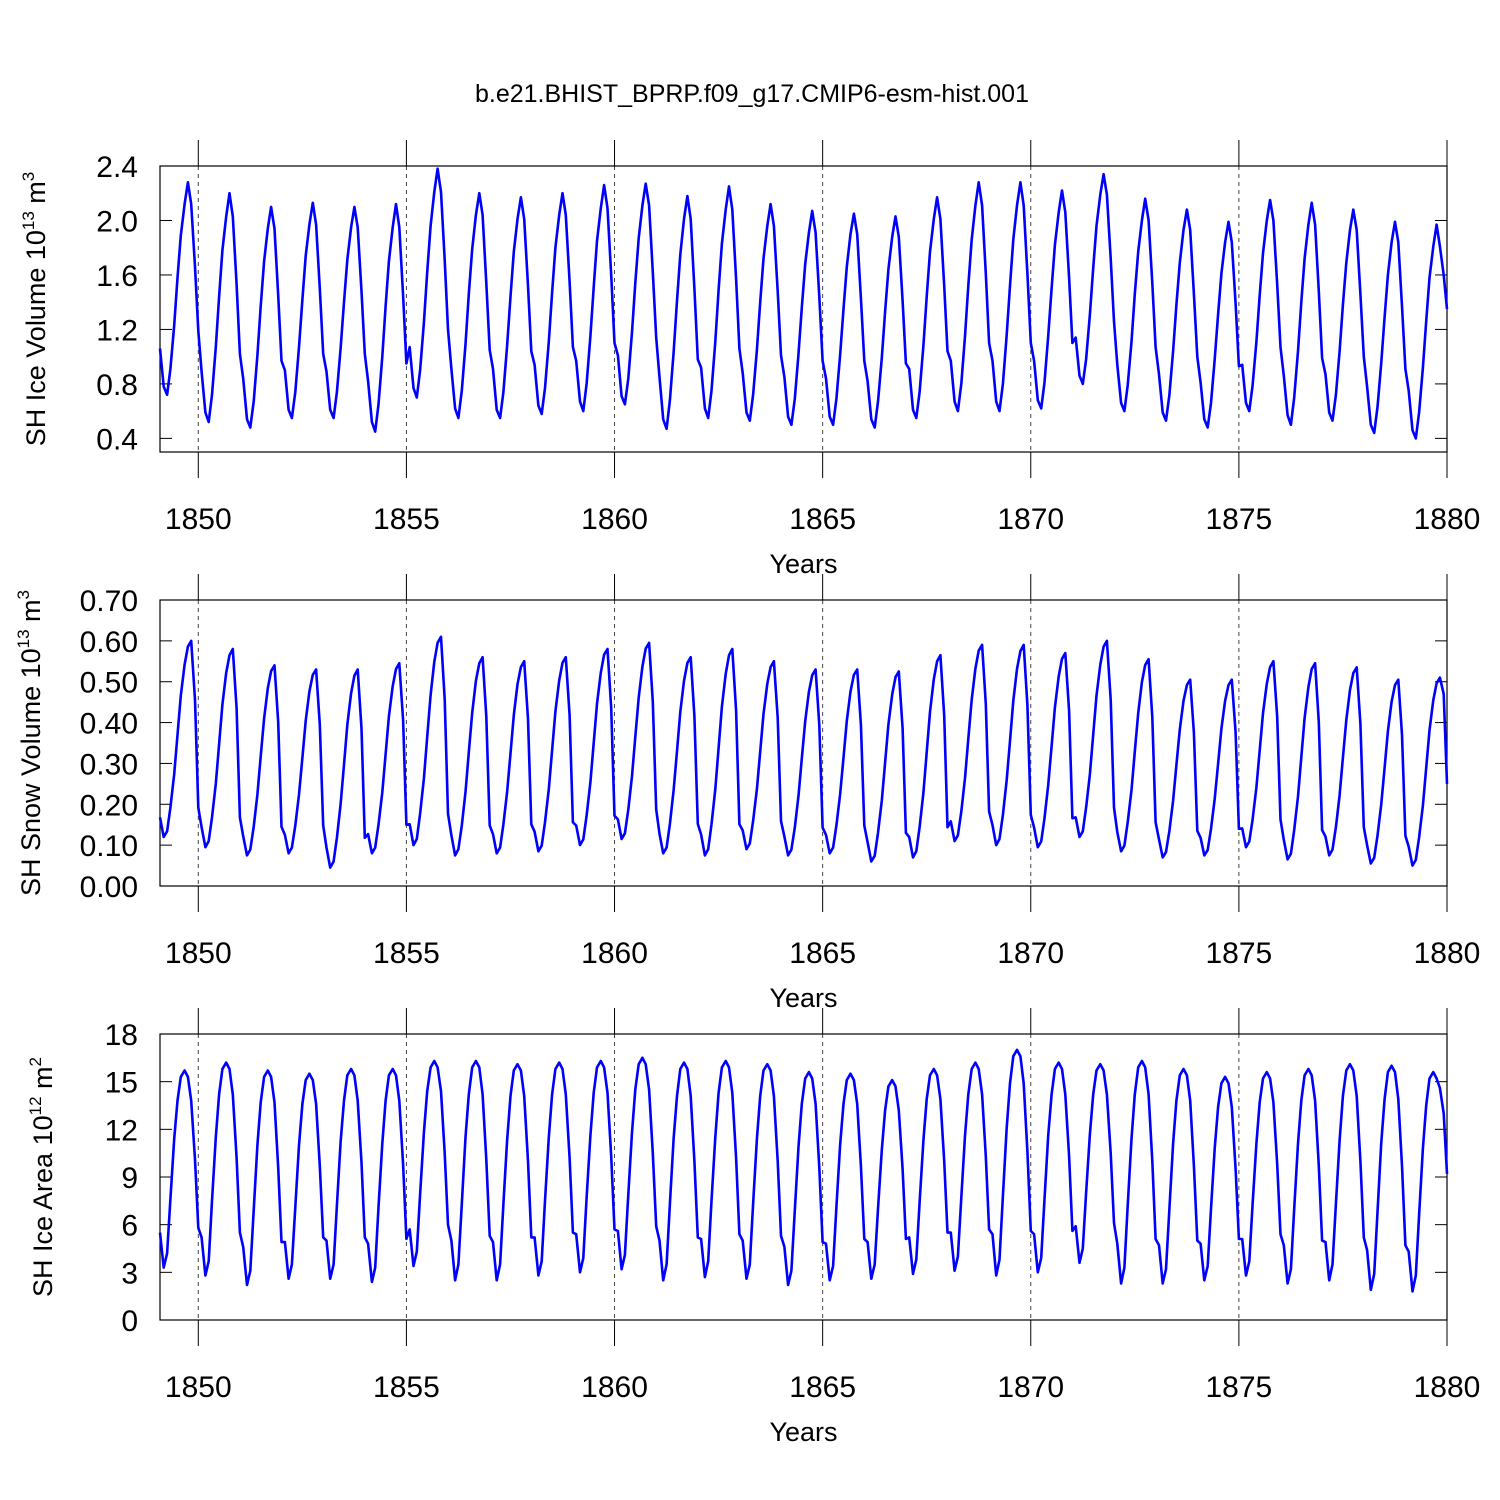  What do you see at coordinates (129, 1178) in the screenshot?
I see `y-tick-label: 9` at bounding box center [129, 1178].